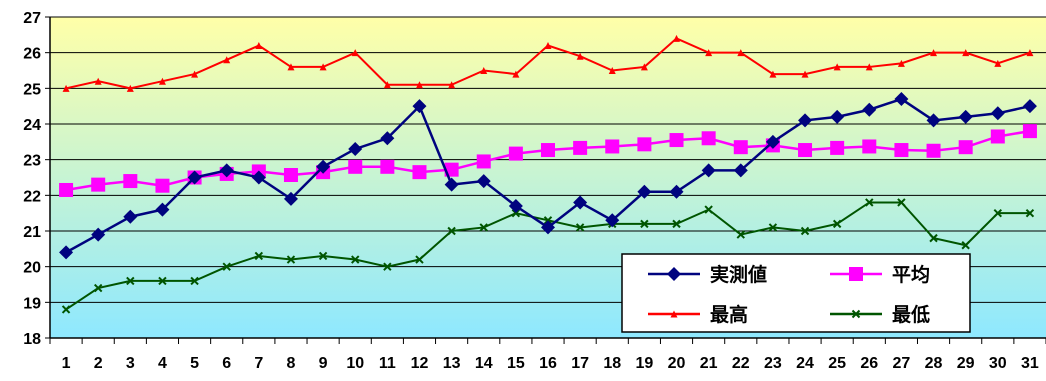 This screenshot has width=1046, height=381. Describe the element at coordinates (880, 274) in the screenshot. I see `legend-item: 平均` at that location.